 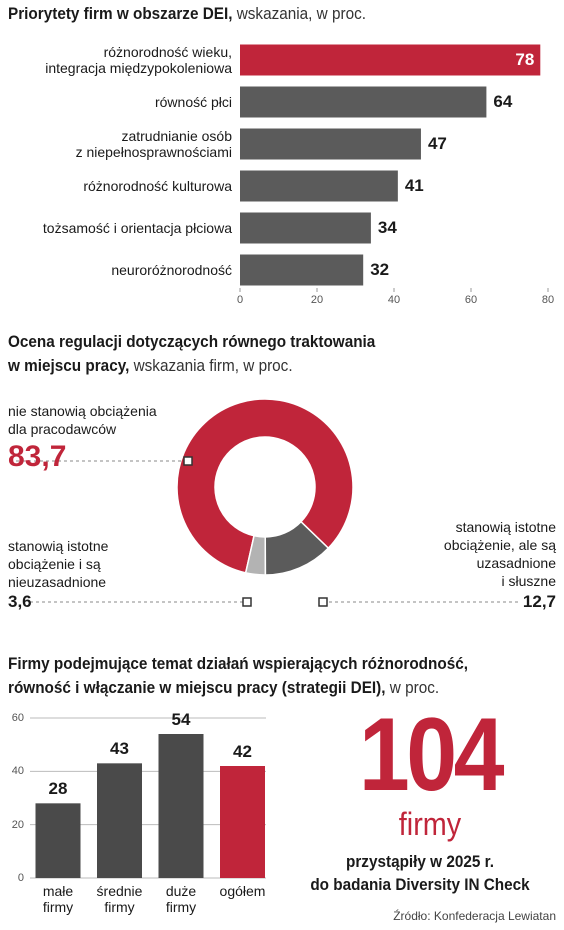 What do you see at coordinates (301, 13) in the screenshot?
I see `chart-subtitle: wskazania, w proc.` at bounding box center [301, 13].